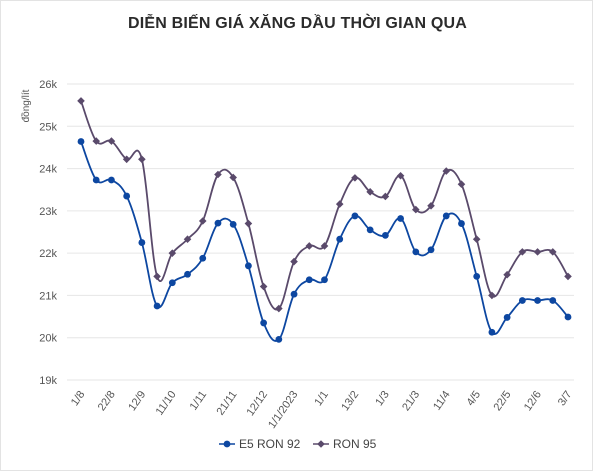 The width and height of the screenshot is (593, 472). I want to click on x-tick-label: 1/1/2023, so click(283, 410).